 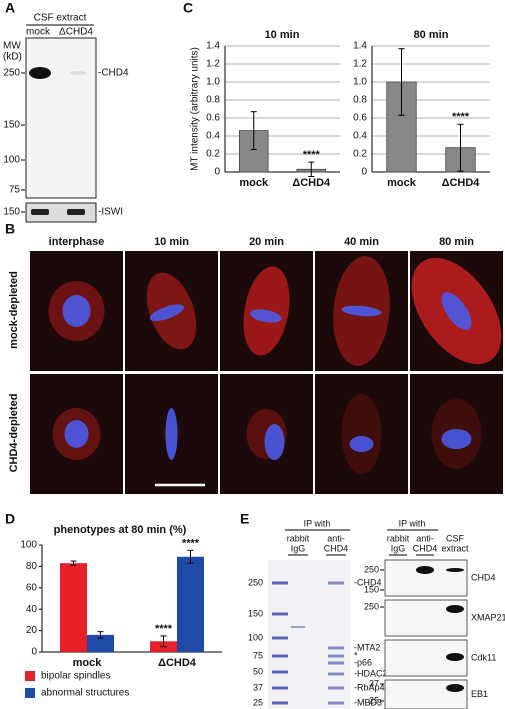 I want to click on mw-label: MW, so click(x=12, y=46).